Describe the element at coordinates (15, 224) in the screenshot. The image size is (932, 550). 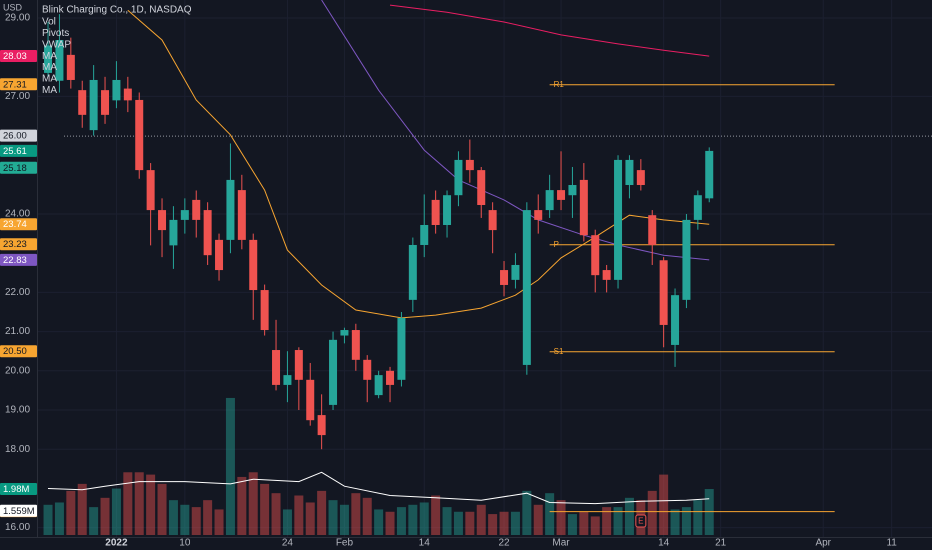
I see `price-label: 23.74` at that location.